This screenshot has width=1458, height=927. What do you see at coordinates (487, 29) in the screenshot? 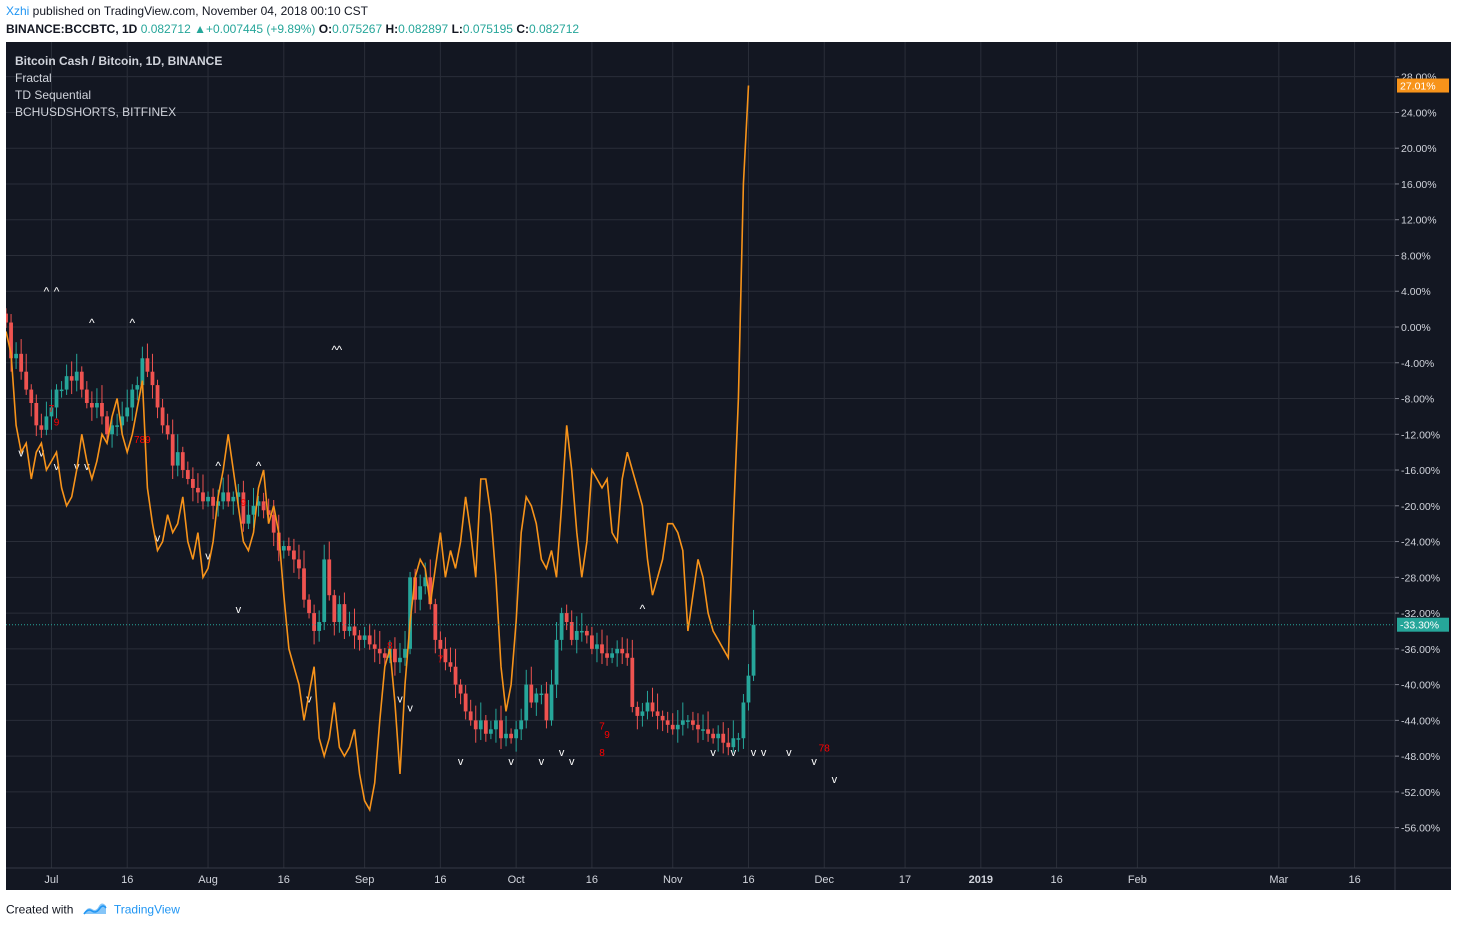
I see `low-value: 0.075195` at bounding box center [487, 29].